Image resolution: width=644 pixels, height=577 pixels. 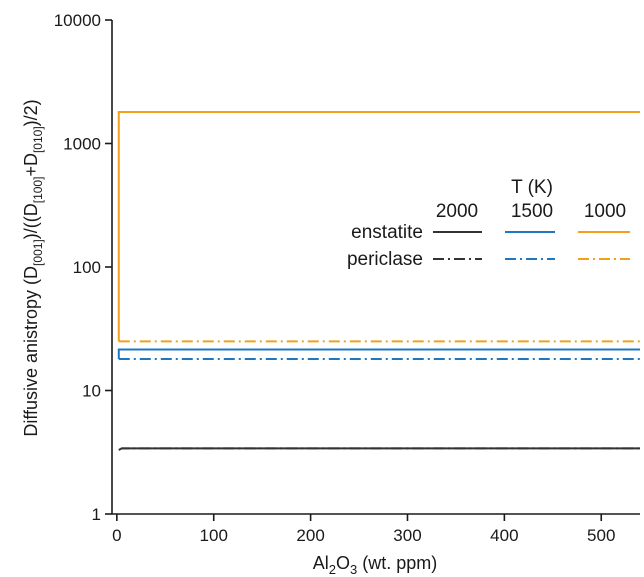 What do you see at coordinates (375, 565) in the screenshot?
I see `x-axis-label: Al2O3 (wt. ppm)` at bounding box center [375, 565].